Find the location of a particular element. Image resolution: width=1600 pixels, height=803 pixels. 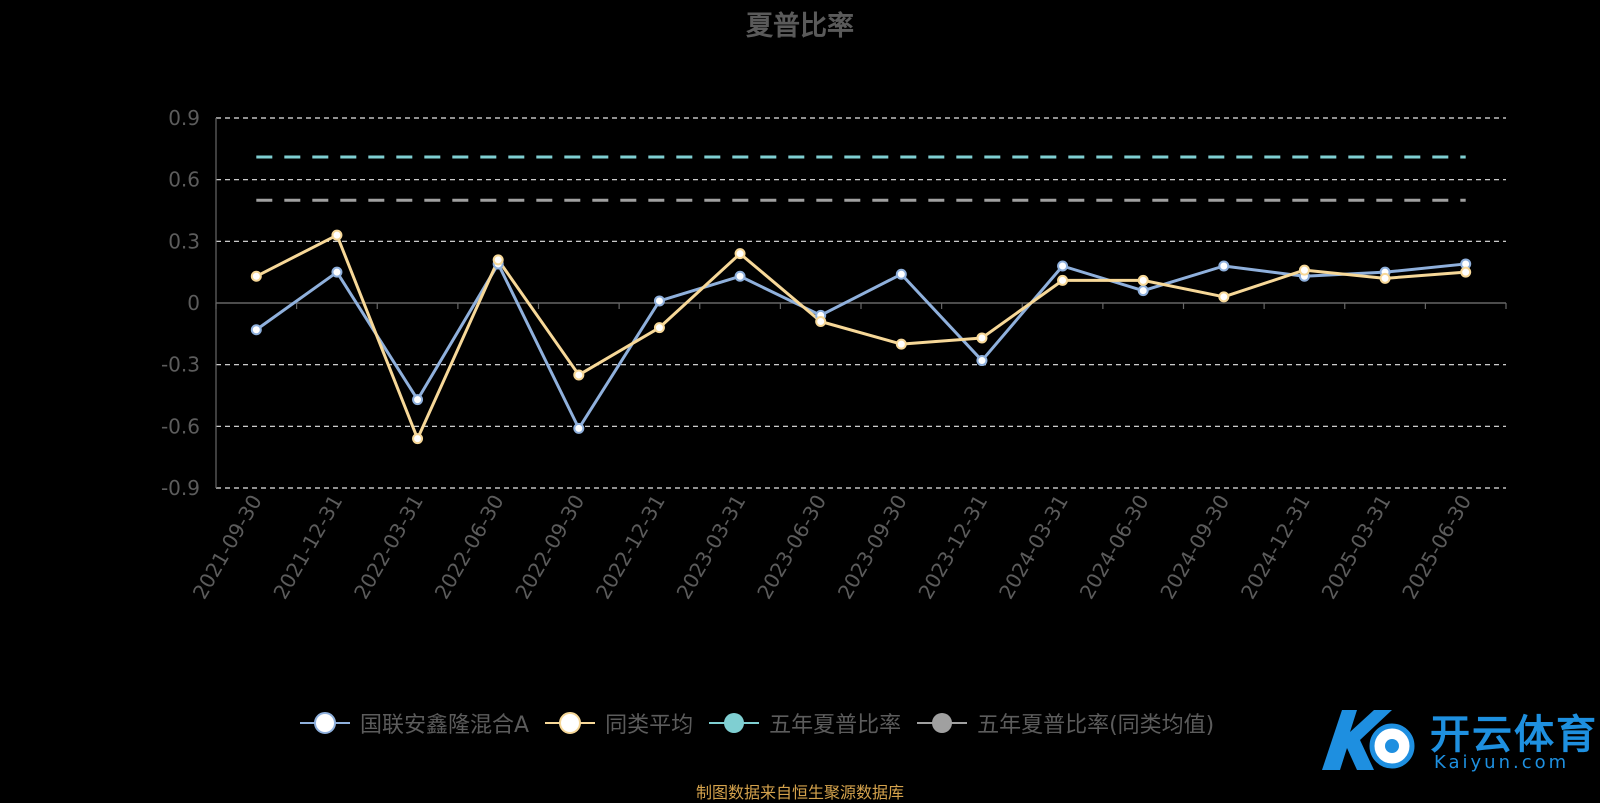

legend: 国联安鑫隆混合A 同类平均 五年夏普比率 五年夏普比率(同类均值) is located at coordinates (765, 723).